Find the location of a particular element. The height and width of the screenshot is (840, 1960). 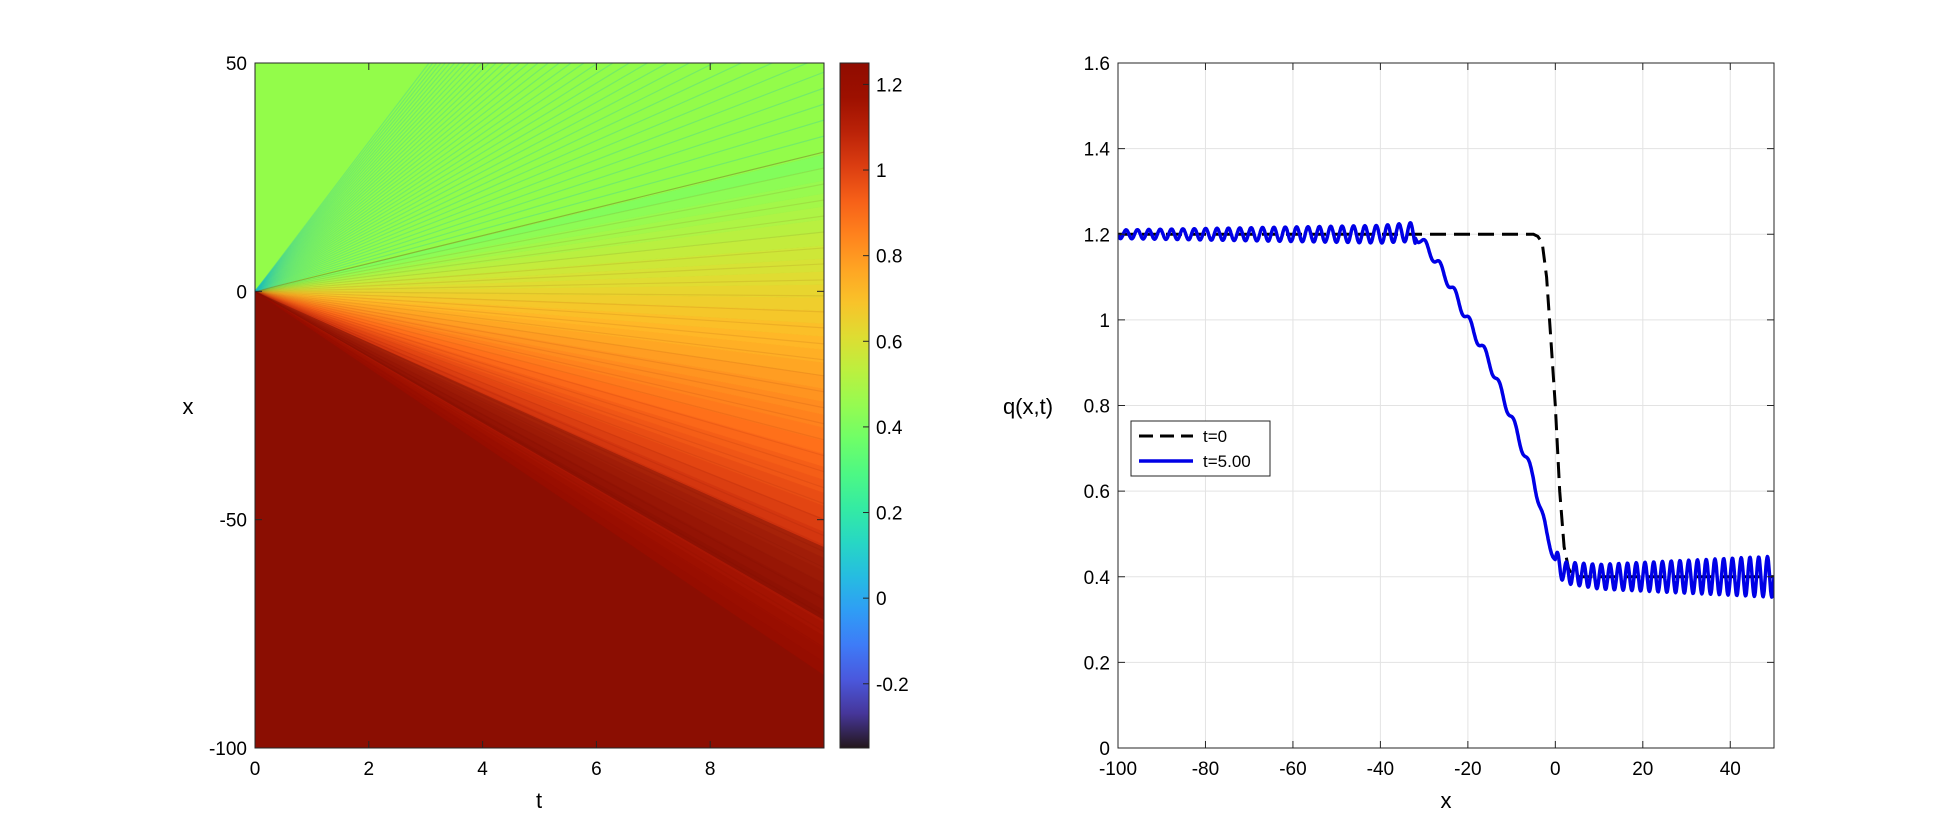

colorbar-tick-label: 0 is located at coordinates (881, 599).